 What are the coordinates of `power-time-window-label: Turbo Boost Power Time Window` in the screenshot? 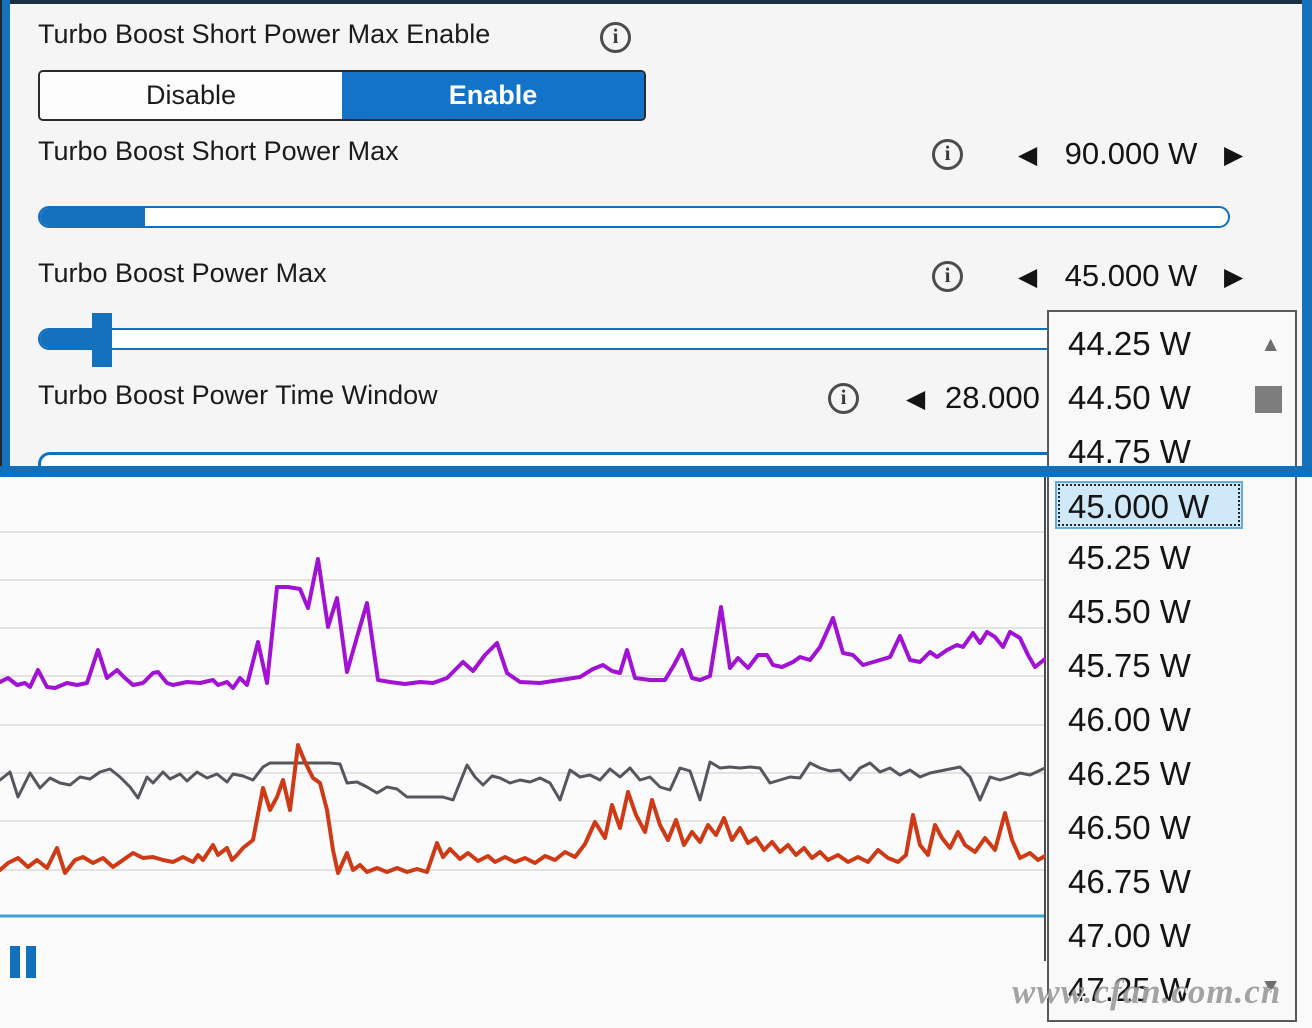 It's located at (238, 395).